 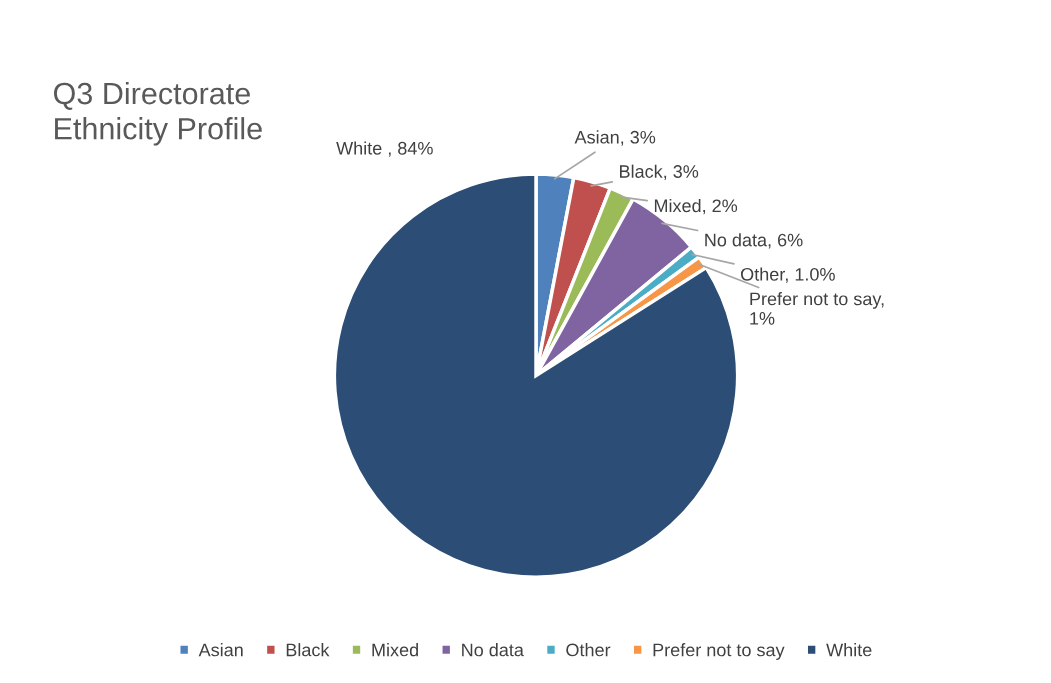 I want to click on data-label: Asian, 3%, so click(x=615, y=138).